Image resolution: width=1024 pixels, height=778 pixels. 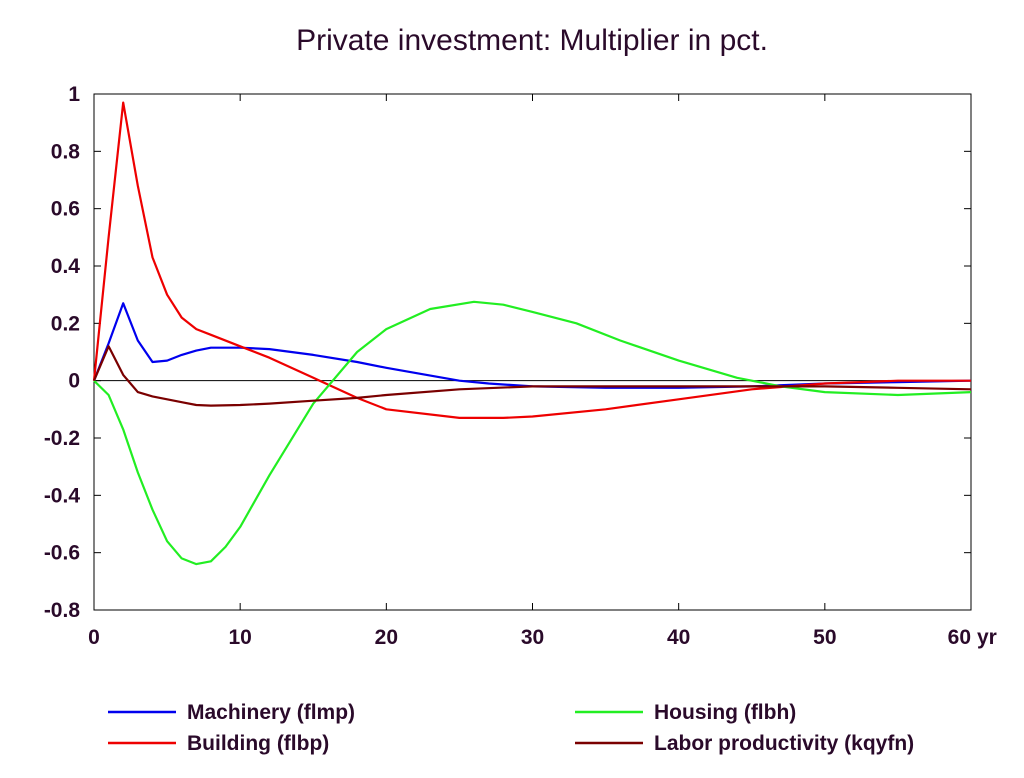 What do you see at coordinates (258, 743) in the screenshot?
I see `legend-label: Building (flbp)` at bounding box center [258, 743].